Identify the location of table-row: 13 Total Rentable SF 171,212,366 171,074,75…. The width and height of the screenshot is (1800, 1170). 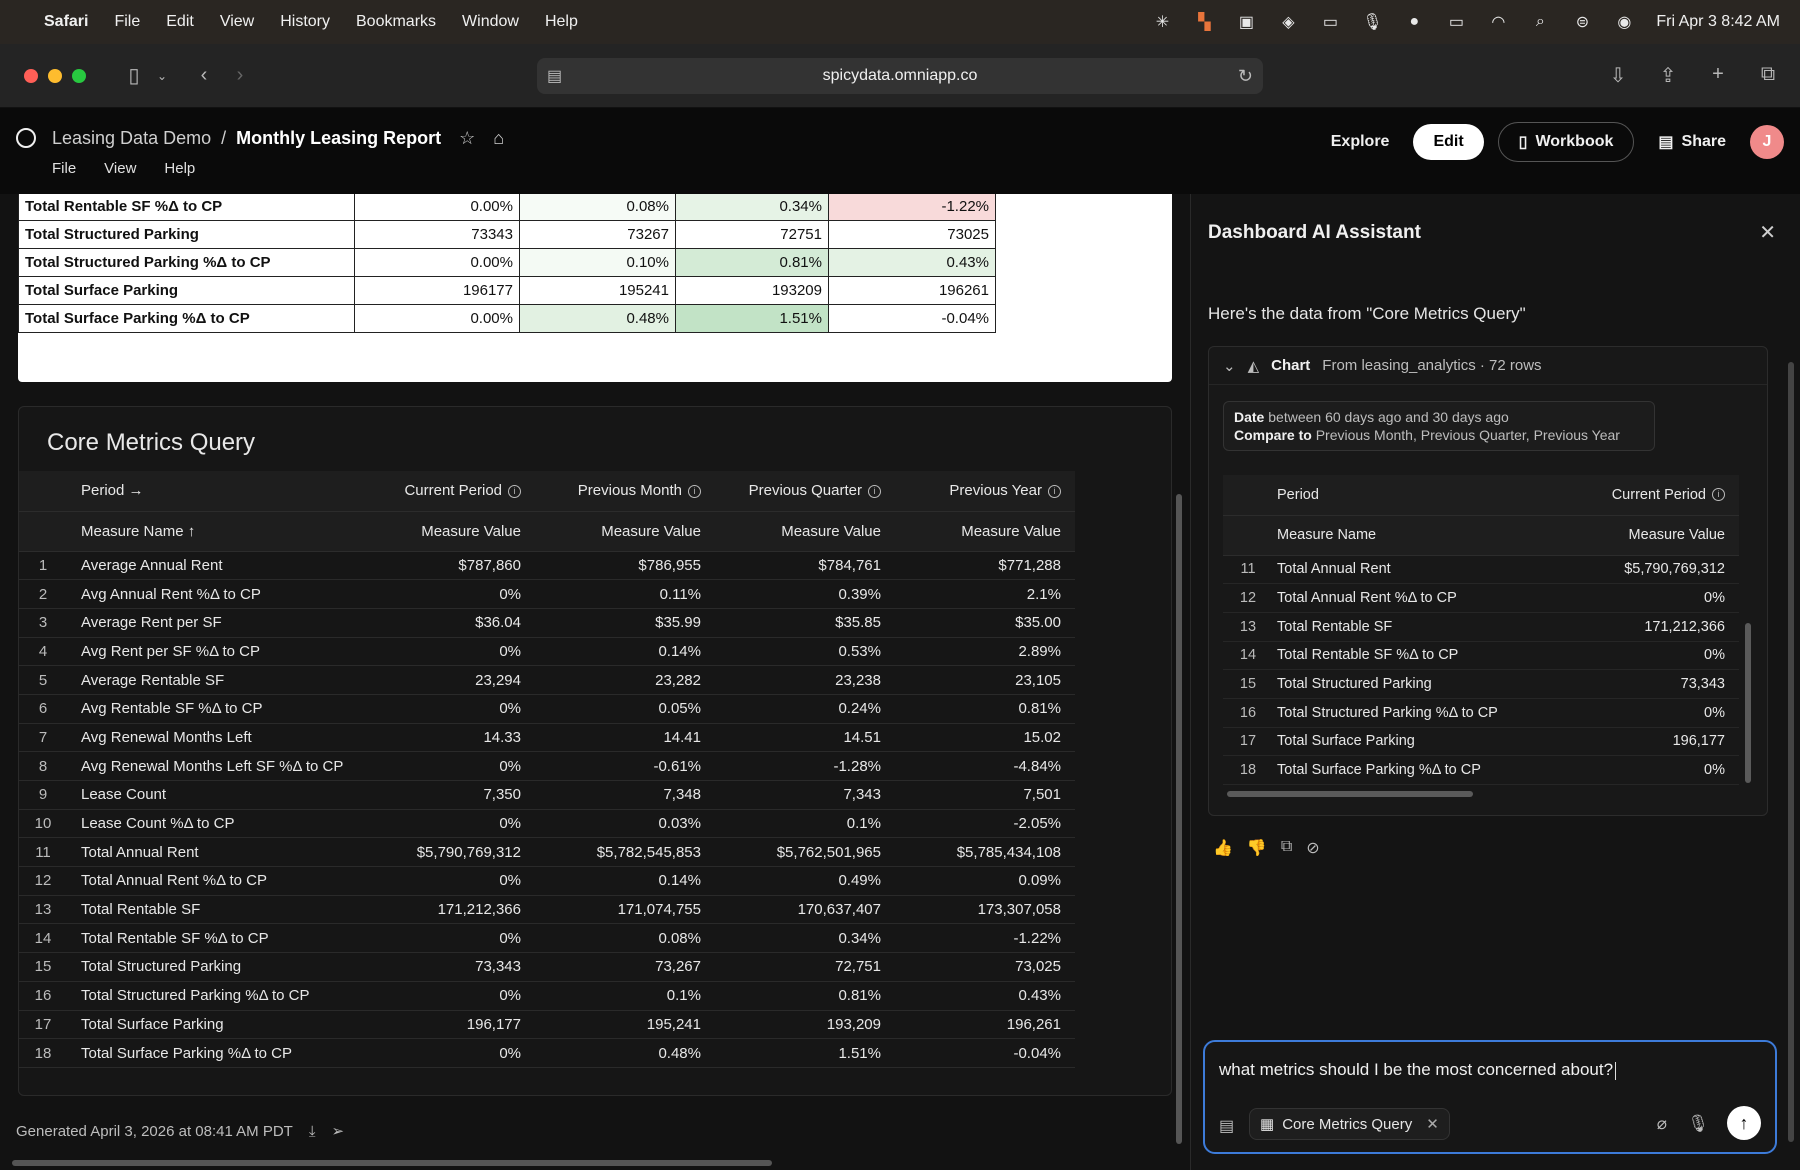
(547, 910).